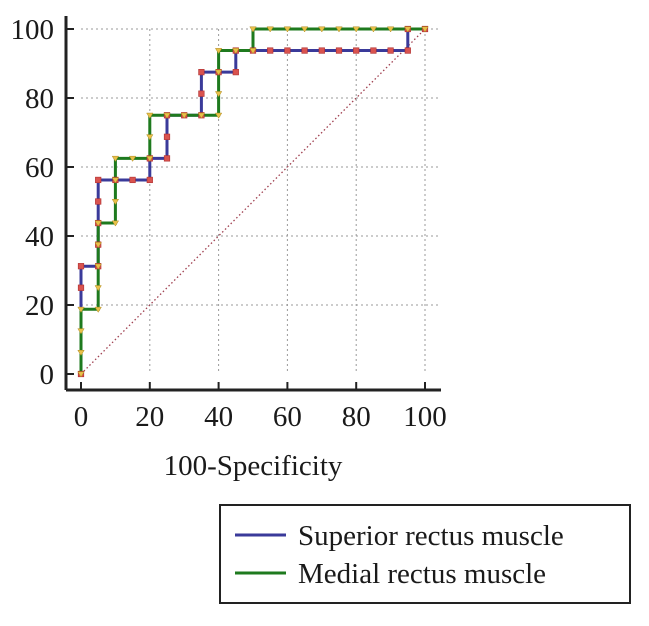 The image size is (649, 626). I want to click on x-tick-label: 100, so click(425, 417).